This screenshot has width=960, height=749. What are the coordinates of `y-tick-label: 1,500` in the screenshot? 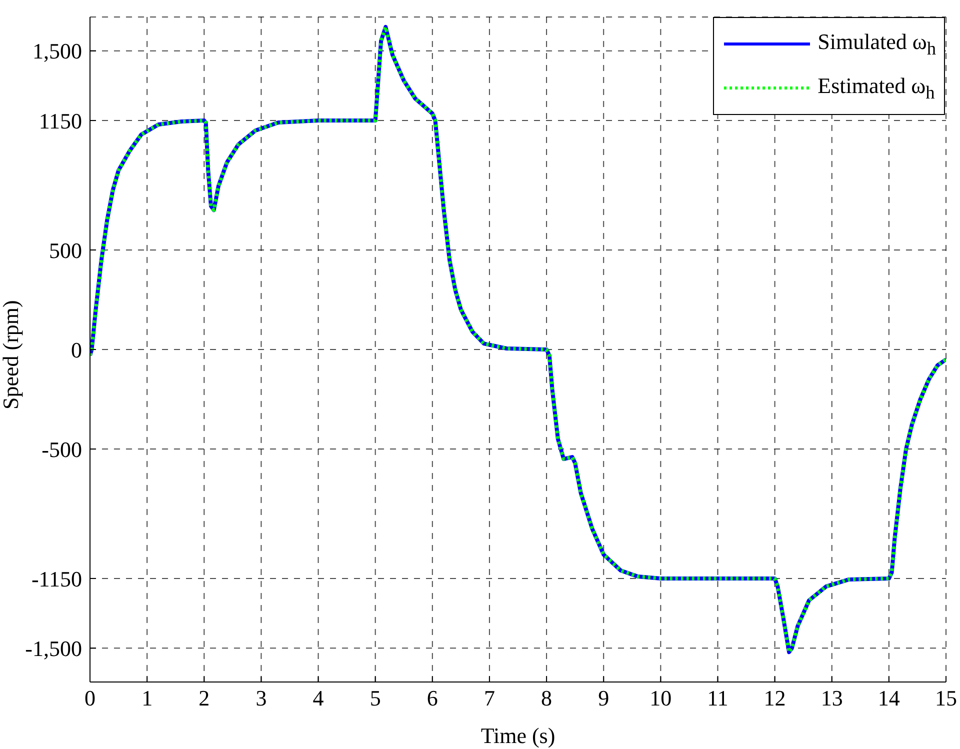 It's located at (57, 51).